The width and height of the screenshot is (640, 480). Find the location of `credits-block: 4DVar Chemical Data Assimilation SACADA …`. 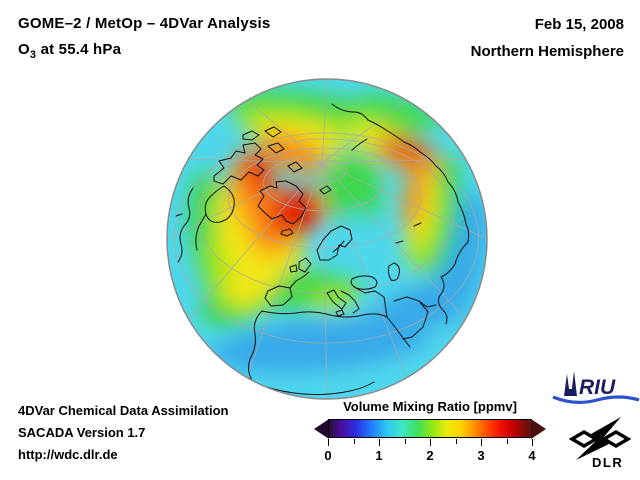

credits-block: 4DVar Chemical Data Assimilation SACADA … is located at coordinates (123, 433).